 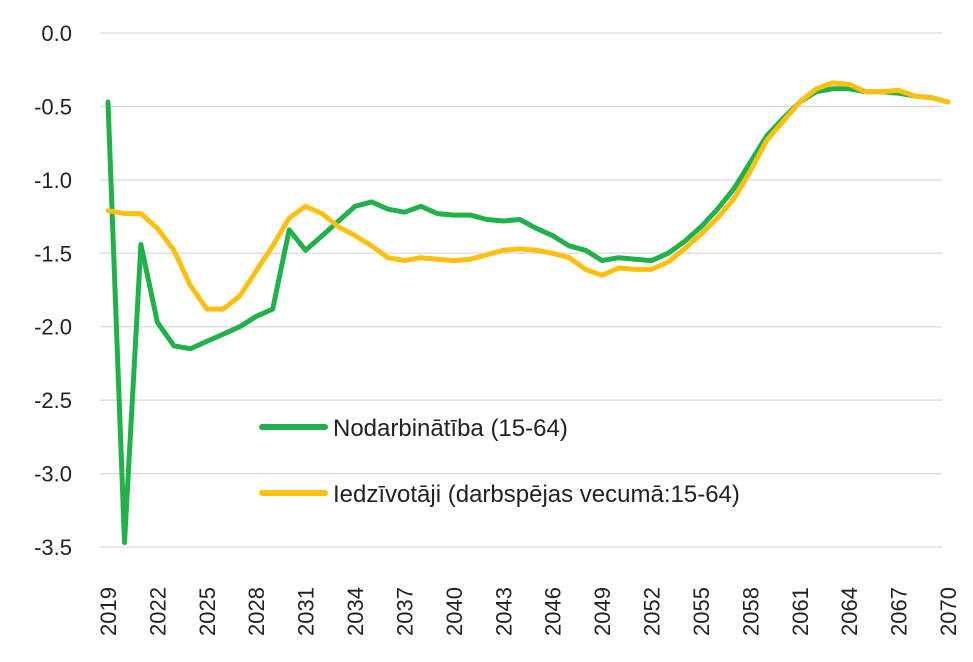 What do you see at coordinates (602, 611) in the screenshot?
I see `x-tick-label: 2049` at bounding box center [602, 611].